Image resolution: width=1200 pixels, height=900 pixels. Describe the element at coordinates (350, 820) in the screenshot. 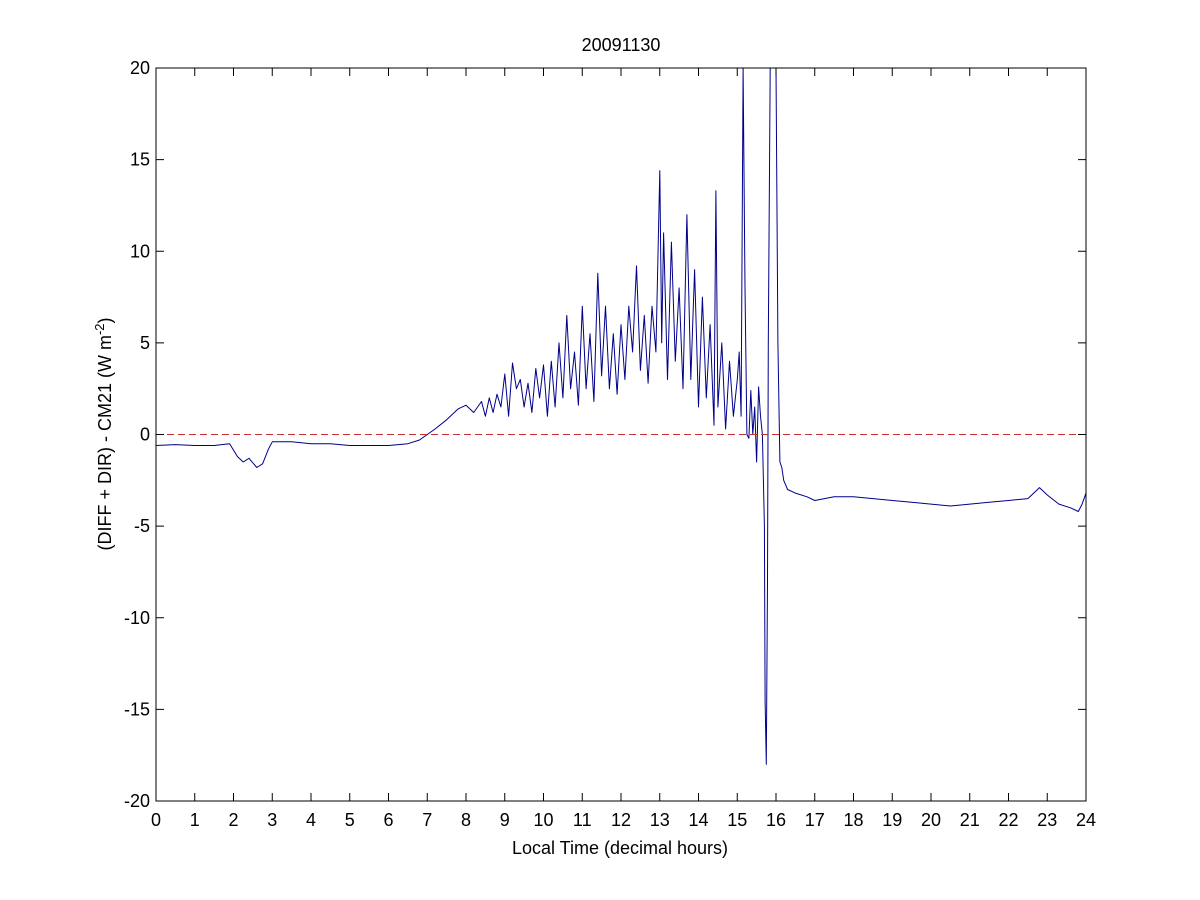

I see `x-tick-label: 5` at that location.